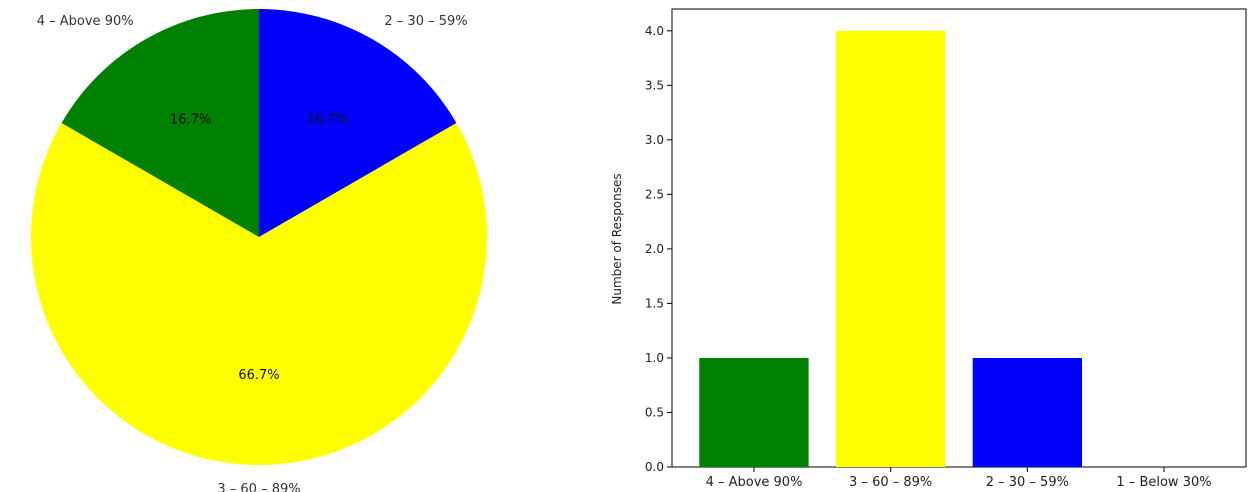 The height and width of the screenshot is (492, 1254). What do you see at coordinates (85, 21) in the screenshot?
I see `pie-category-label-4-above-90: 4 – Above 90%` at bounding box center [85, 21].